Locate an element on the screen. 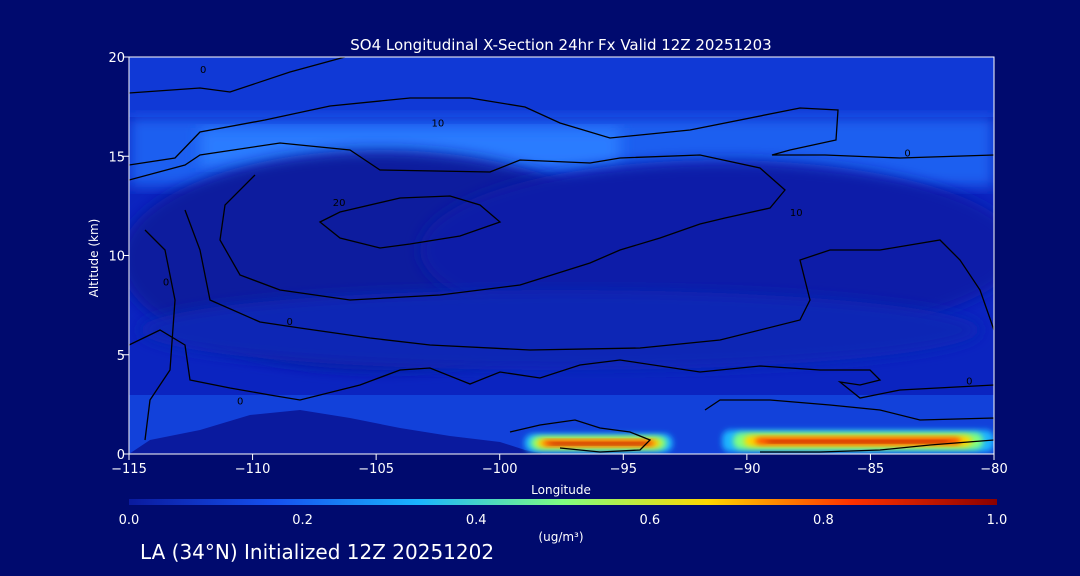  y-tick-label: 15 is located at coordinates (116, 157).